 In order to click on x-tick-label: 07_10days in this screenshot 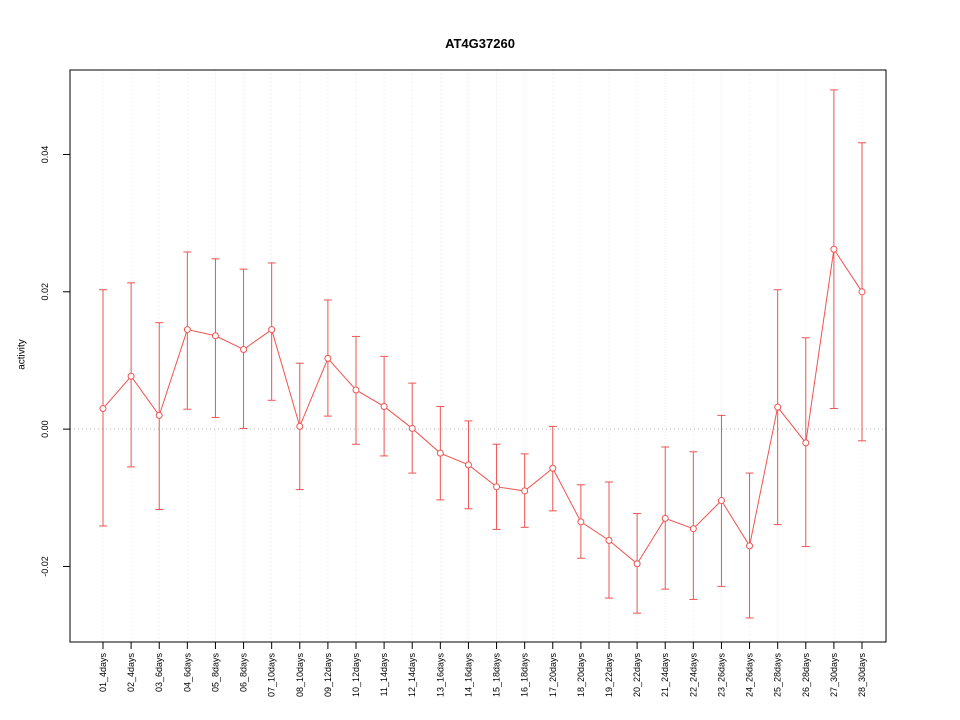, I will do `click(272, 675)`.